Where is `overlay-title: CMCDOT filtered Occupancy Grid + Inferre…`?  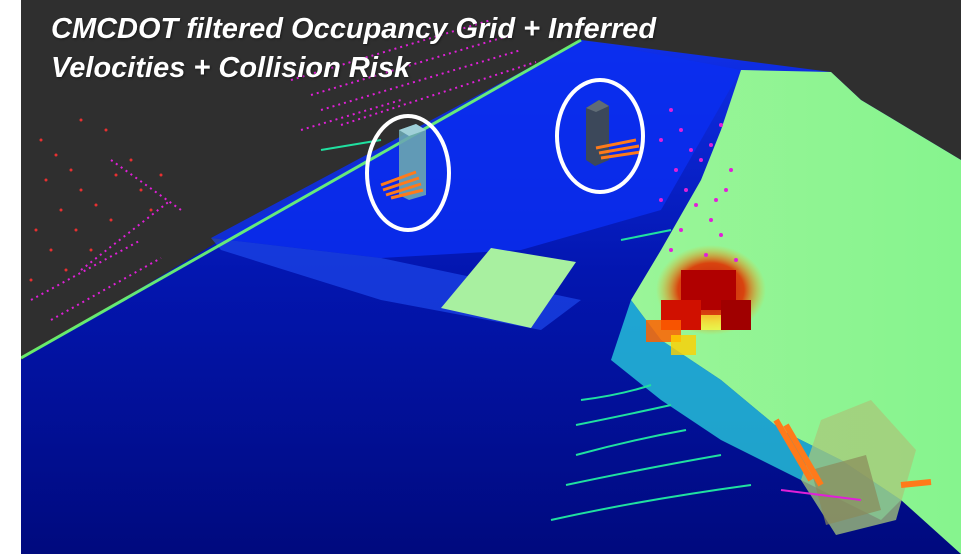
overlay-title: CMCDOT filtered Occupancy Grid + Inferre… is located at coordinates (353, 49).